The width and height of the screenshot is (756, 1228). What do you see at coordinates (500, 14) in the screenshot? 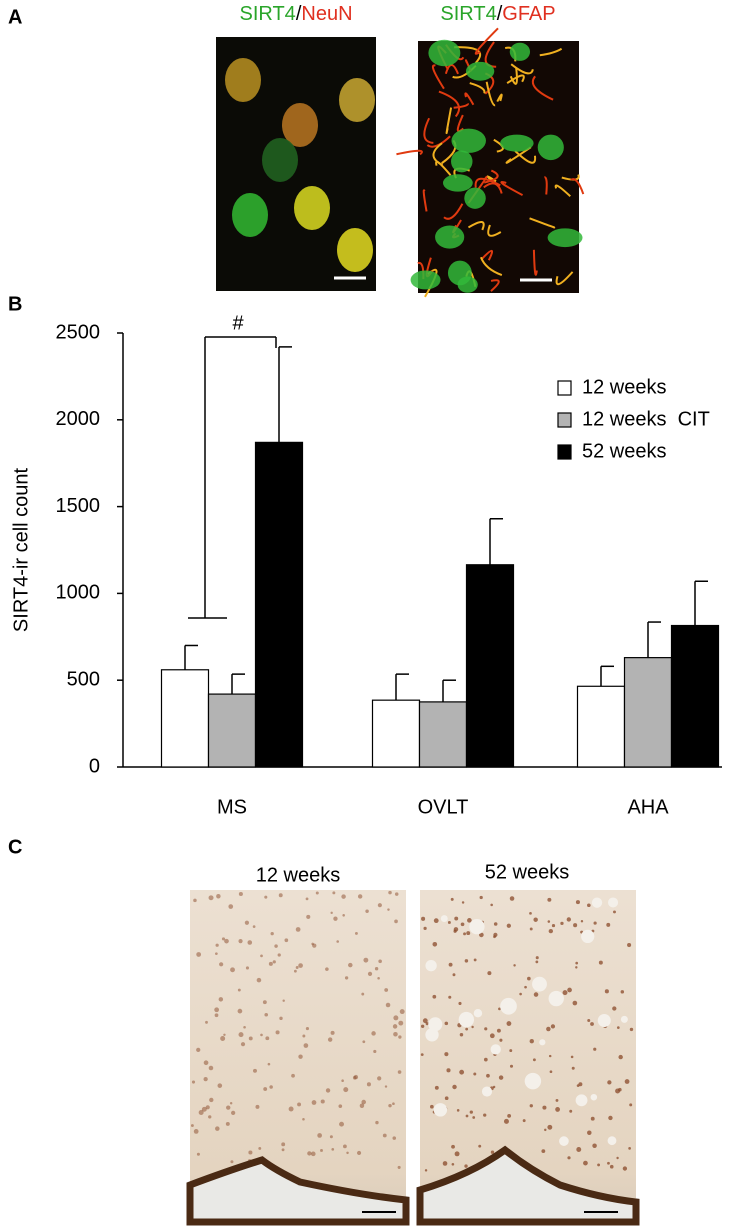
I see `sep: /` at bounding box center [500, 14].